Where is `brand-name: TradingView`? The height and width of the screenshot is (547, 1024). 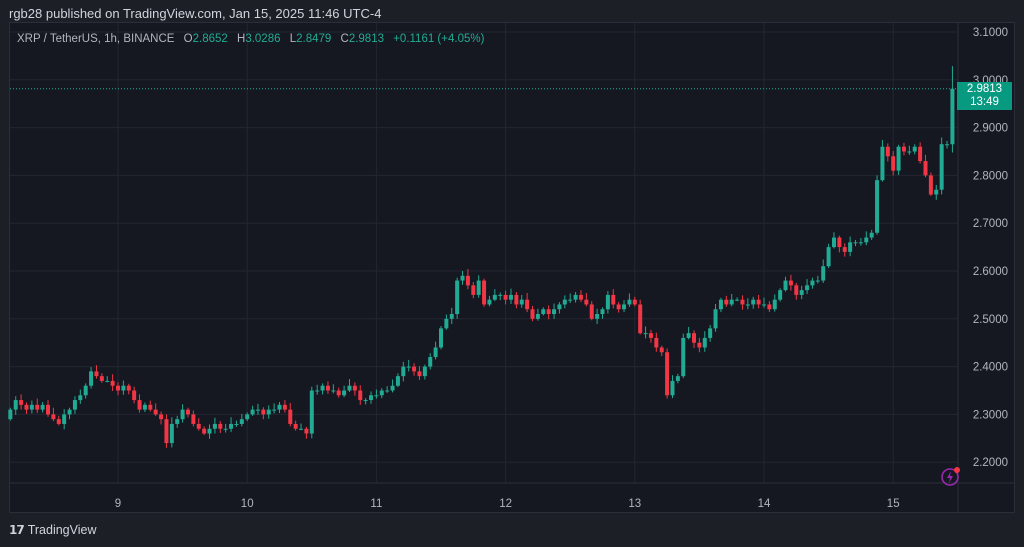 brand-name: TradingView is located at coordinates (62, 530).